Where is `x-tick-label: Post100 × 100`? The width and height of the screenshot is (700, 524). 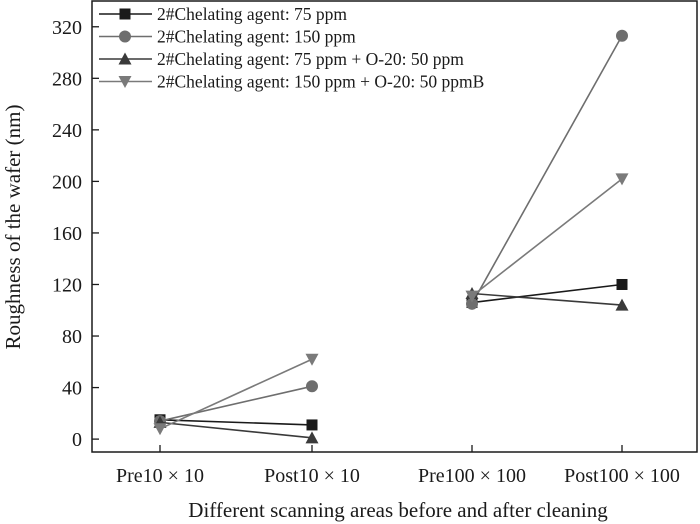 x-tick-label: Post100 × 100 is located at coordinates (622, 476).